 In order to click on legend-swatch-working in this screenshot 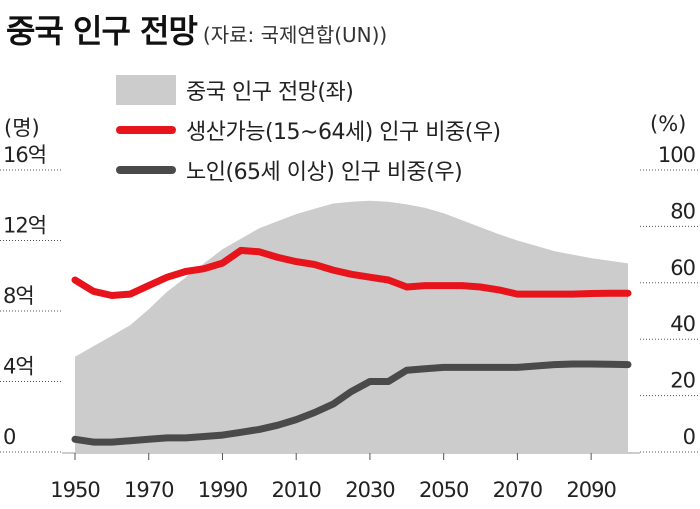, I will do `click(146, 130)`.